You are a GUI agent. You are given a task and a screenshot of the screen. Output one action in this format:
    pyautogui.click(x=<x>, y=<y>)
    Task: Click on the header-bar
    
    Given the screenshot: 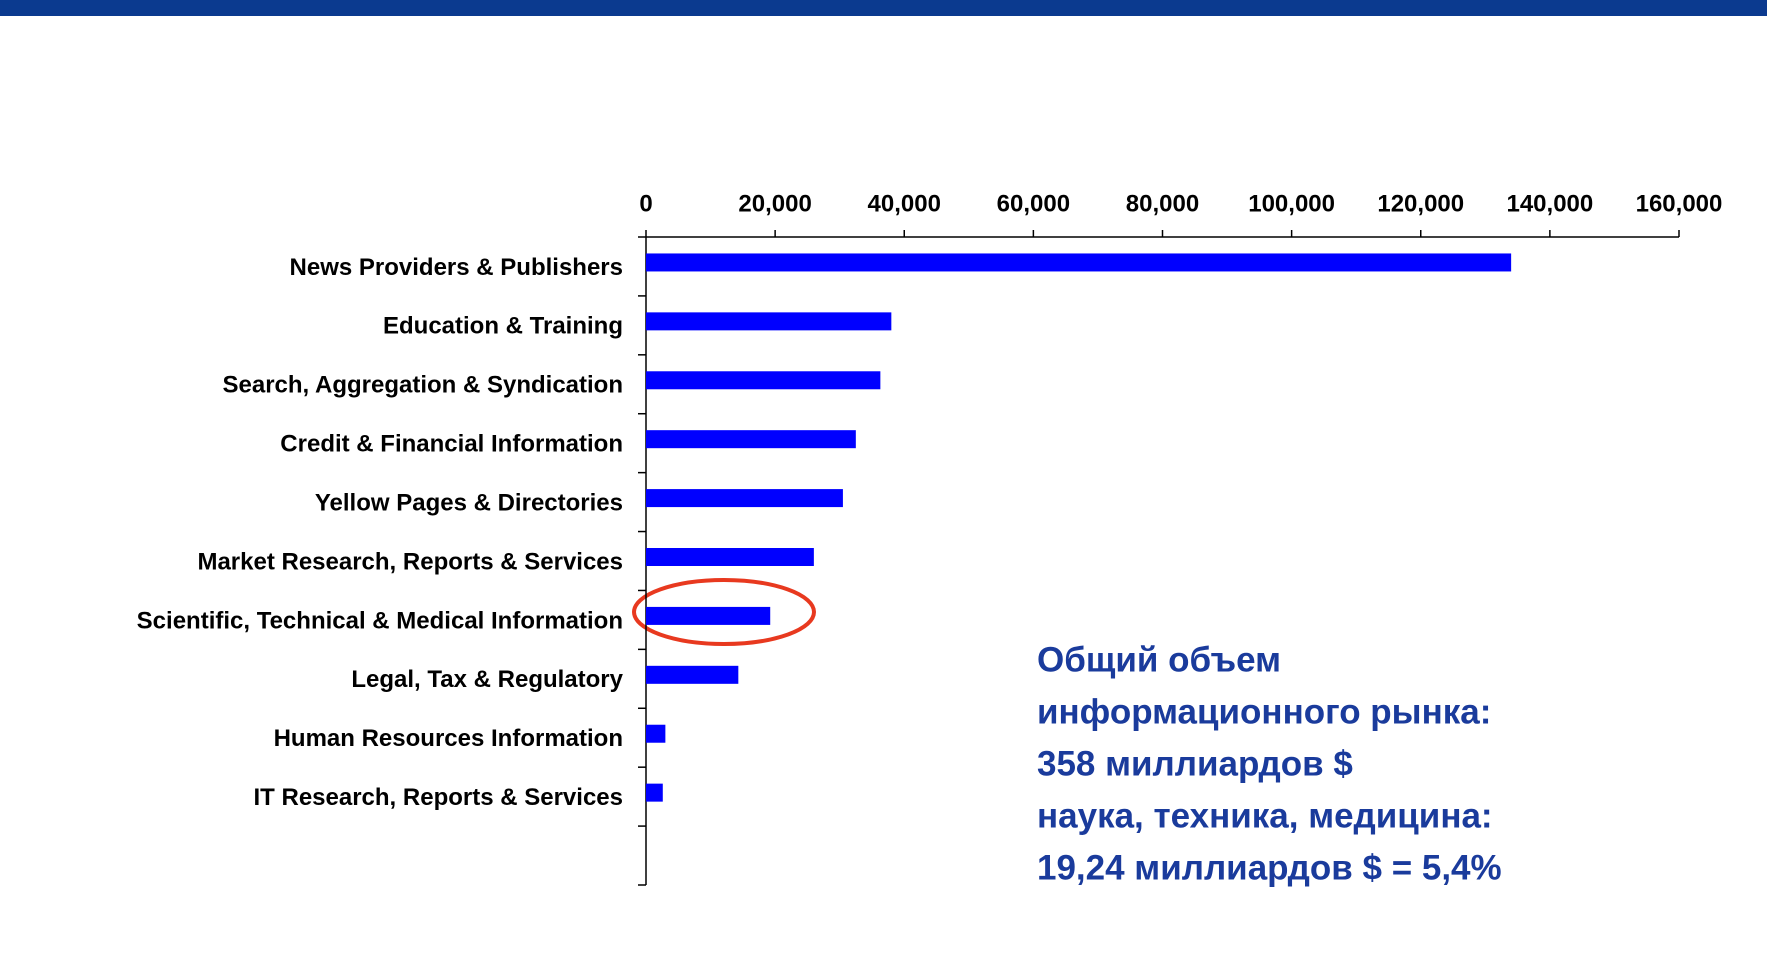 What is the action you would take?
    pyautogui.click(x=883, y=8)
    